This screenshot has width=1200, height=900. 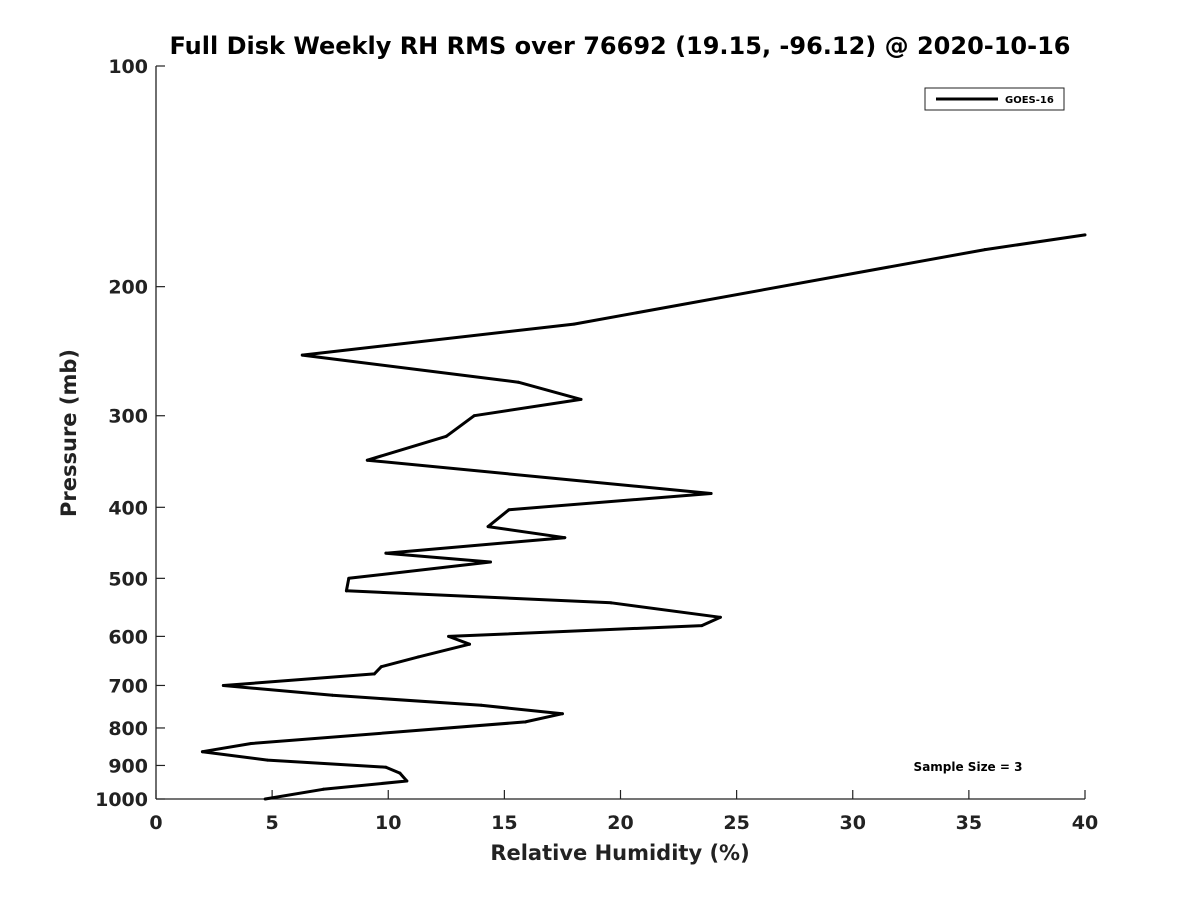 What do you see at coordinates (620, 823) in the screenshot?
I see `x-tick-label: 20` at bounding box center [620, 823].